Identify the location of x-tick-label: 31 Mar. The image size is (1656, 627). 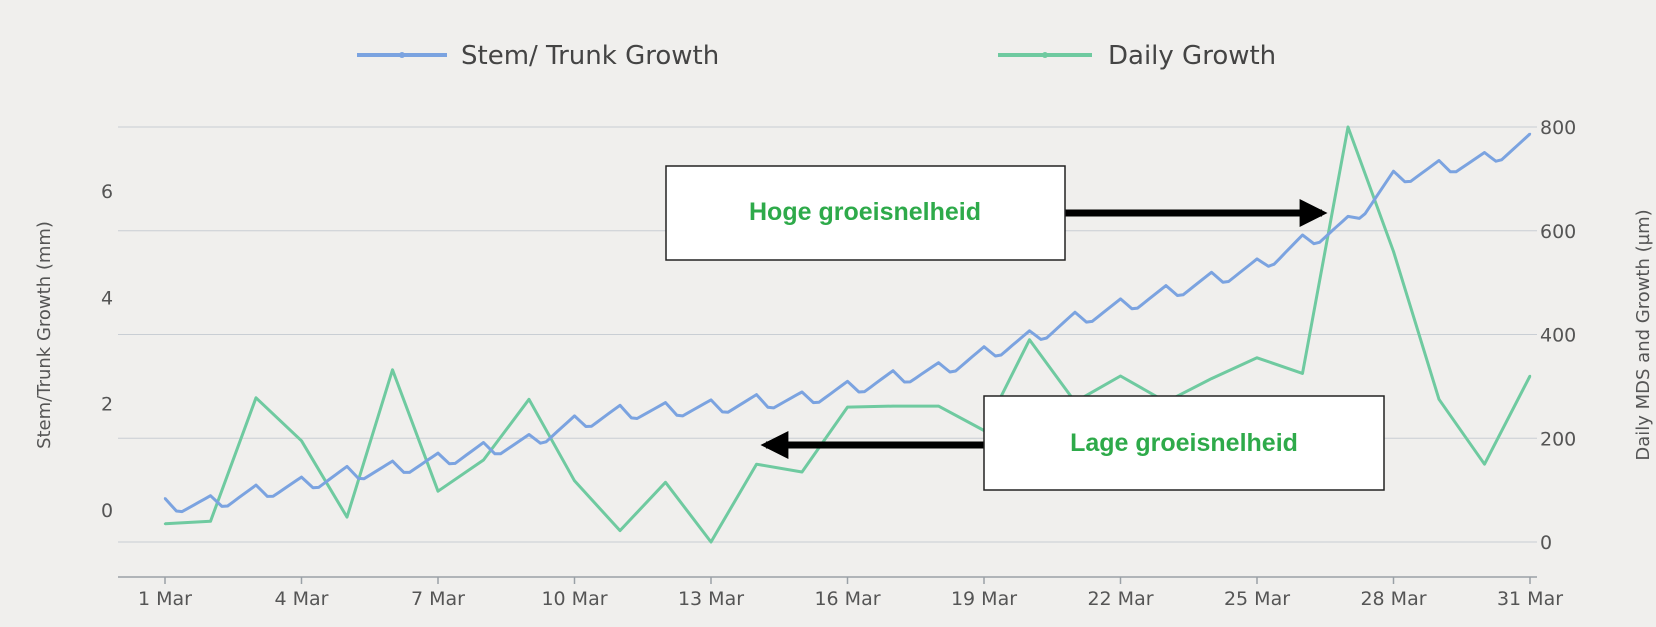
(1530, 599).